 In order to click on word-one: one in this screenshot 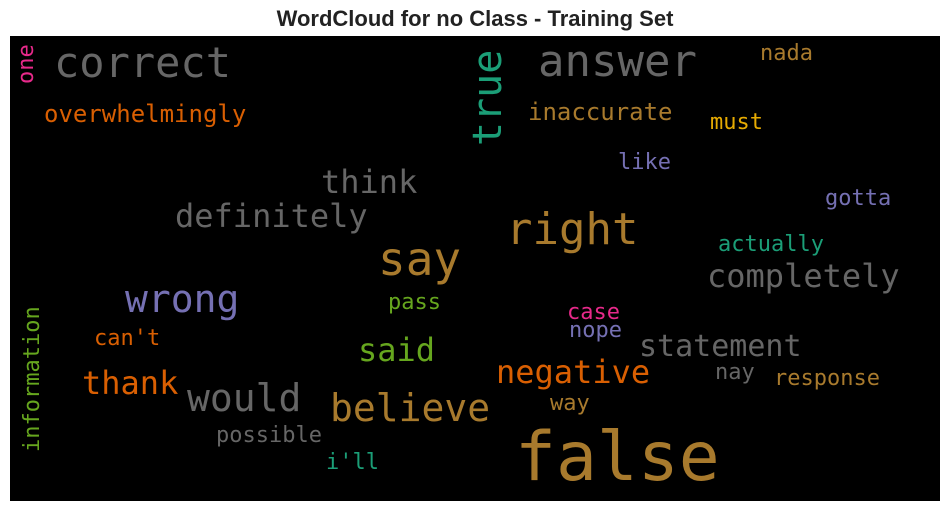, I will do `click(26, 64)`.